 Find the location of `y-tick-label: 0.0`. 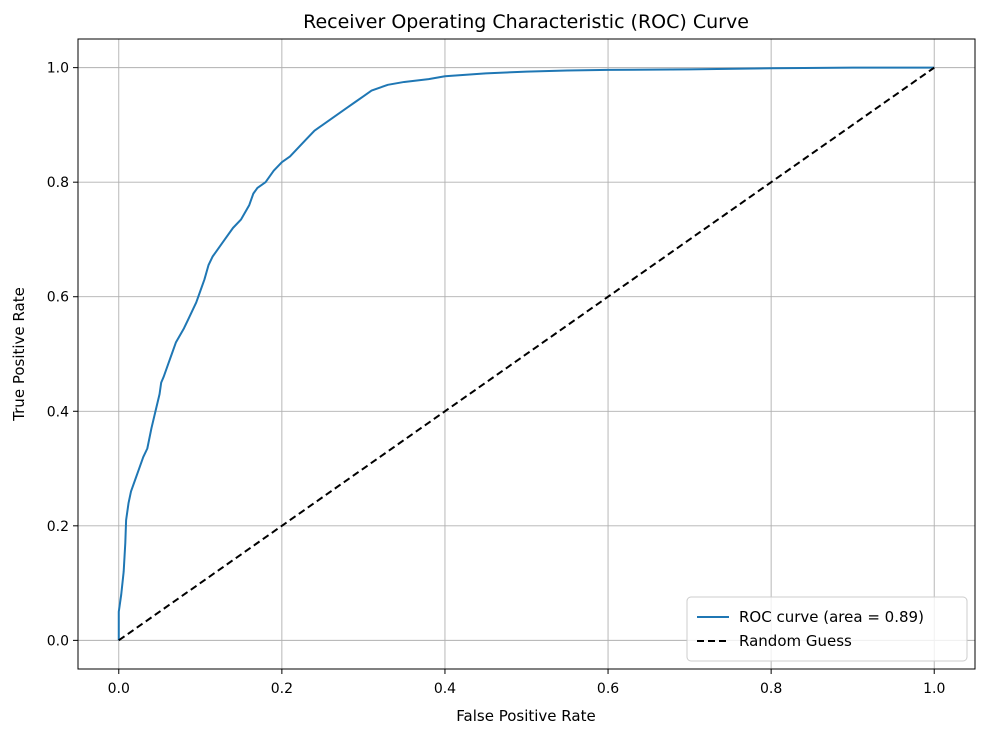

y-tick-label: 0.0 is located at coordinates (58, 641).